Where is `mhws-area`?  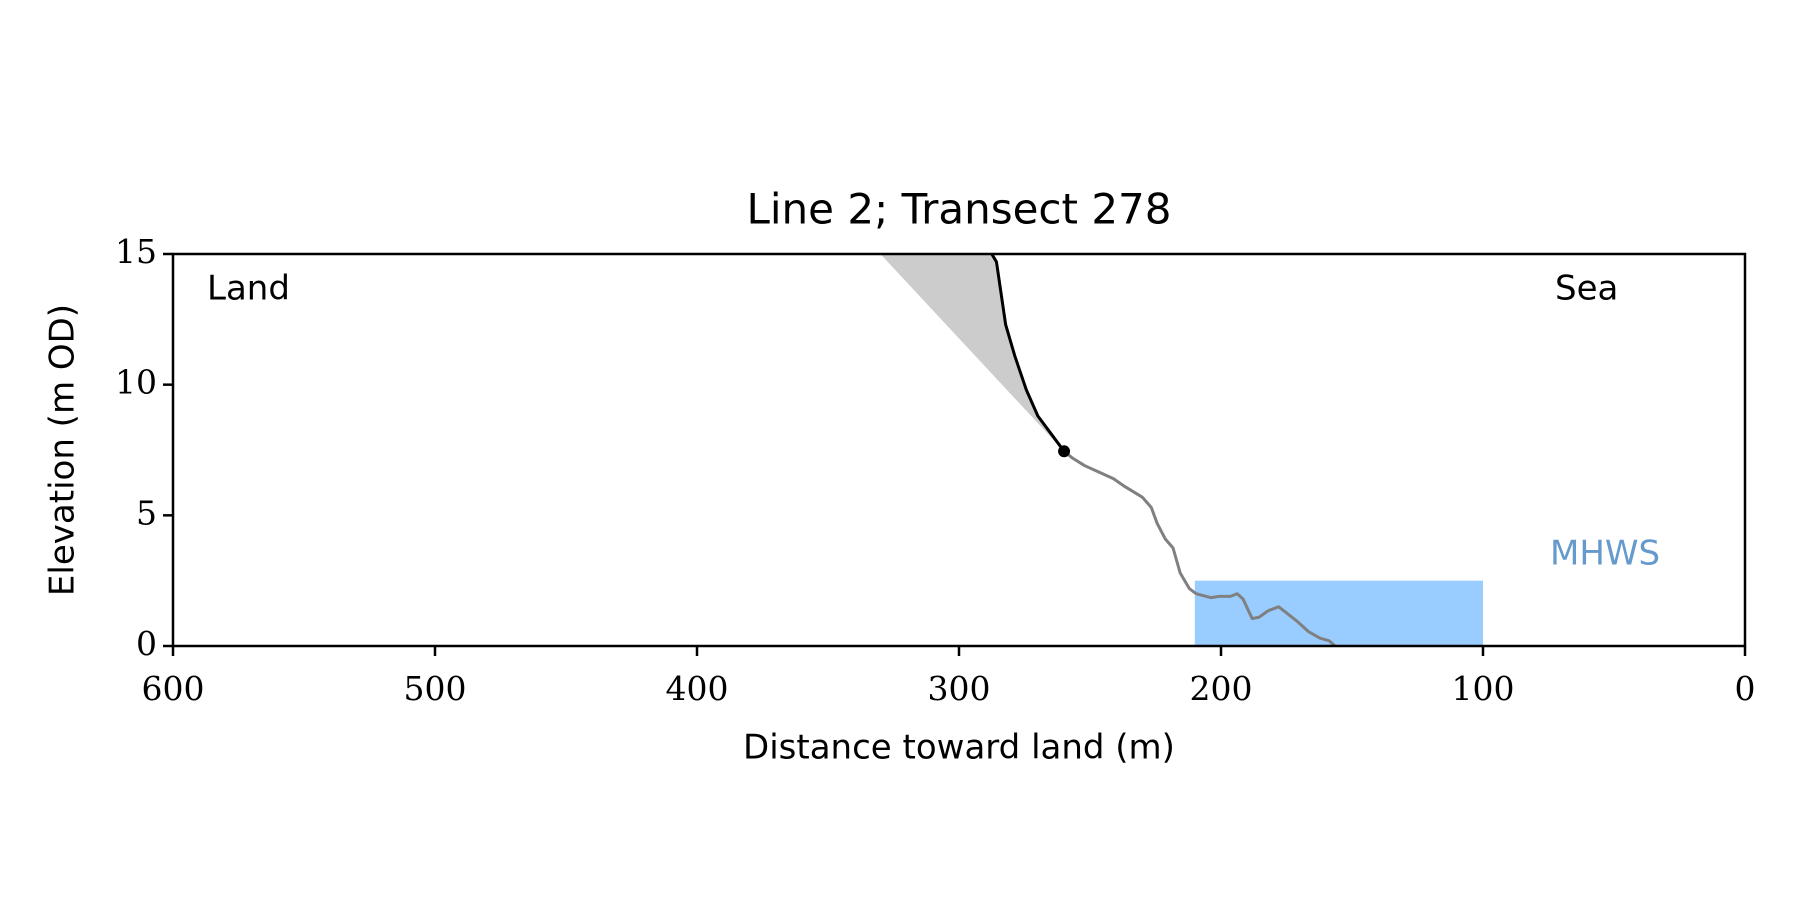 mhws-area is located at coordinates (1338, 613).